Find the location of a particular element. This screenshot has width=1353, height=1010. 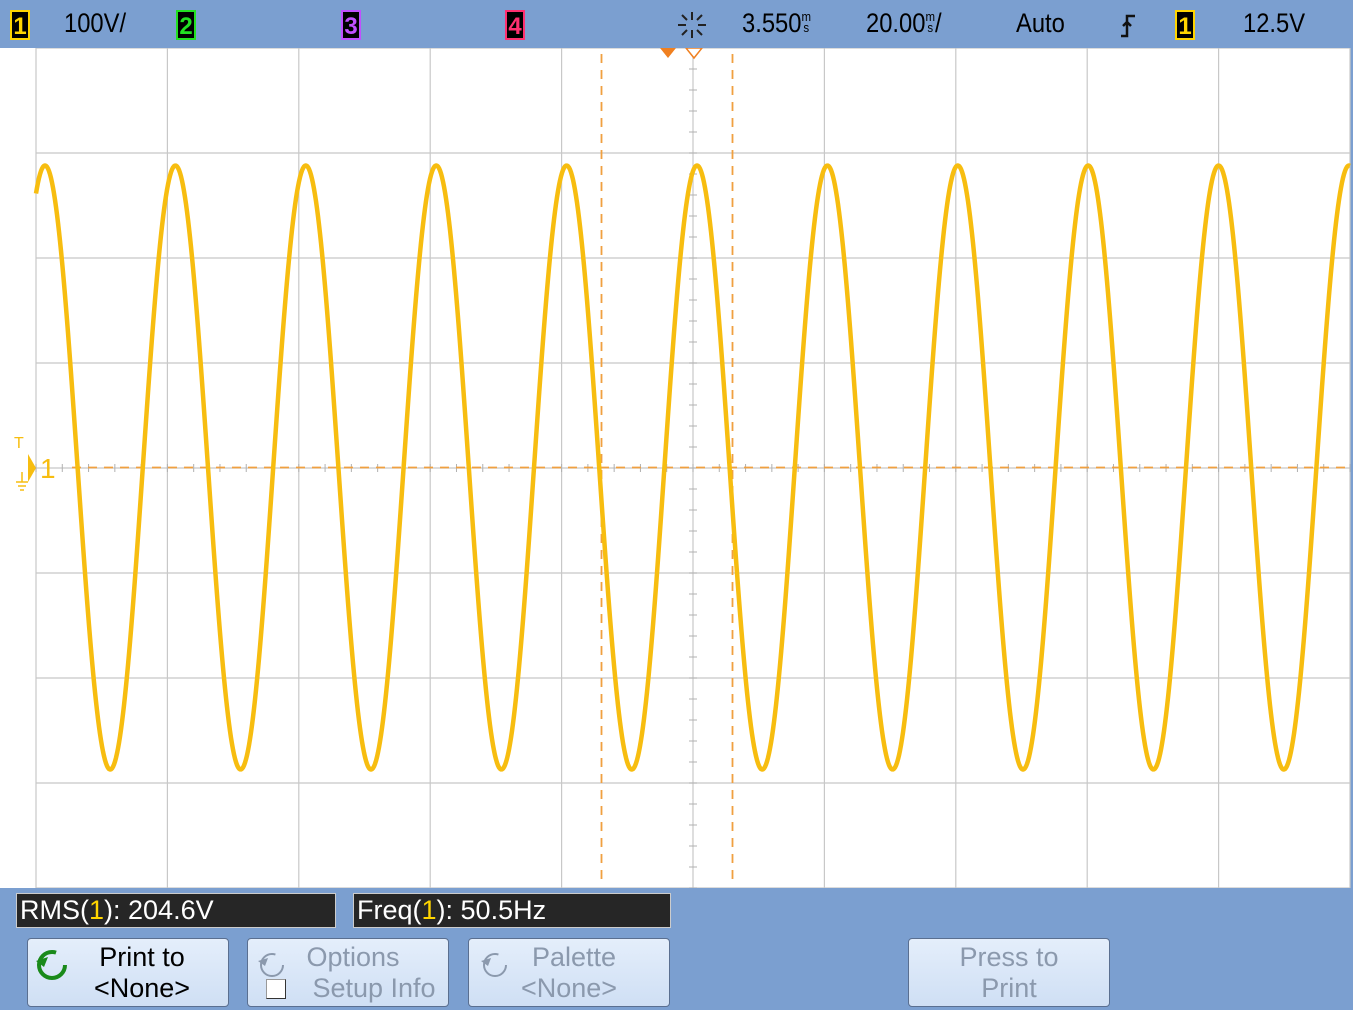

meas-name: Freq( is located at coordinates (389, 910).